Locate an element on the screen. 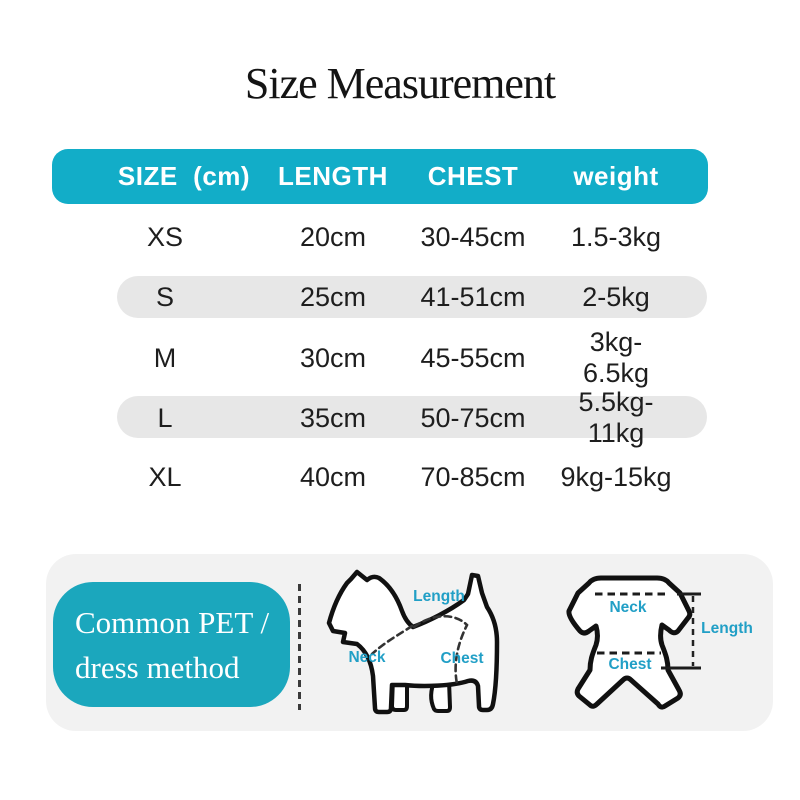 Image resolution: width=800 pixels, height=800 pixels. chest-cell: 50-75cm is located at coordinates (473, 417).